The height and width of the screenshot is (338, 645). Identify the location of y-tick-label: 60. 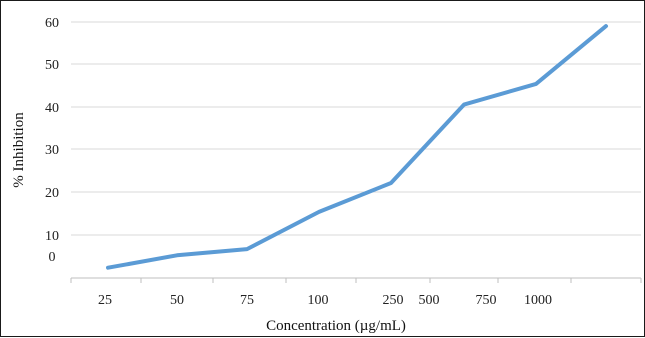
(52, 23).